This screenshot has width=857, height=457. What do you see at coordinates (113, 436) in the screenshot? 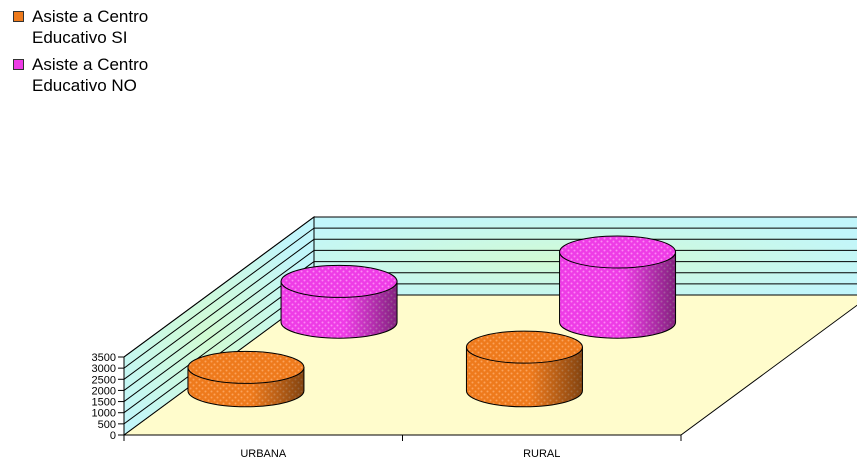
I see `y-tick-label: 0` at bounding box center [113, 436].